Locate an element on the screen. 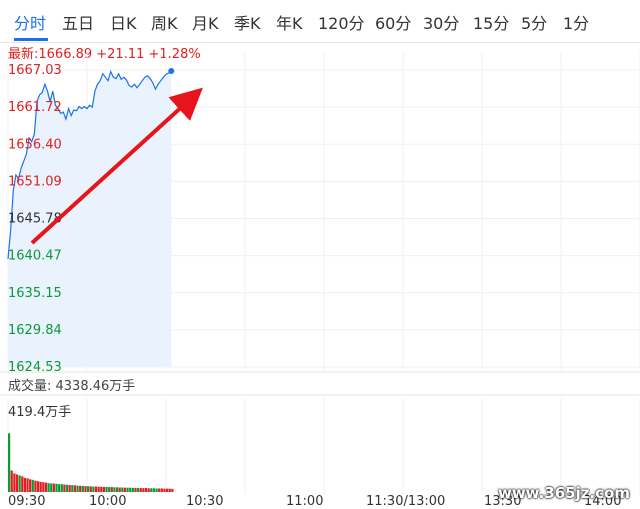 This screenshot has height=509, width=640. price-tick-label: 1640.47 is located at coordinates (35, 256).